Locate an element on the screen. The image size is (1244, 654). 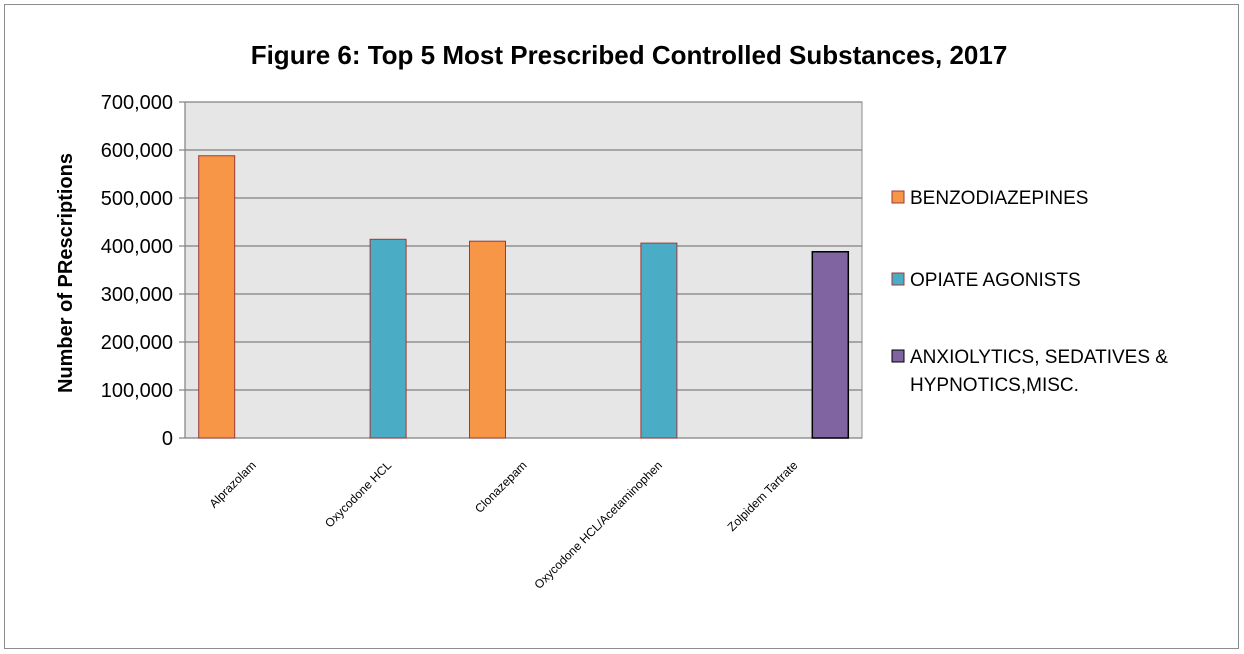
x-tick-label: Oxycodone HCL is located at coordinates (358, 494).